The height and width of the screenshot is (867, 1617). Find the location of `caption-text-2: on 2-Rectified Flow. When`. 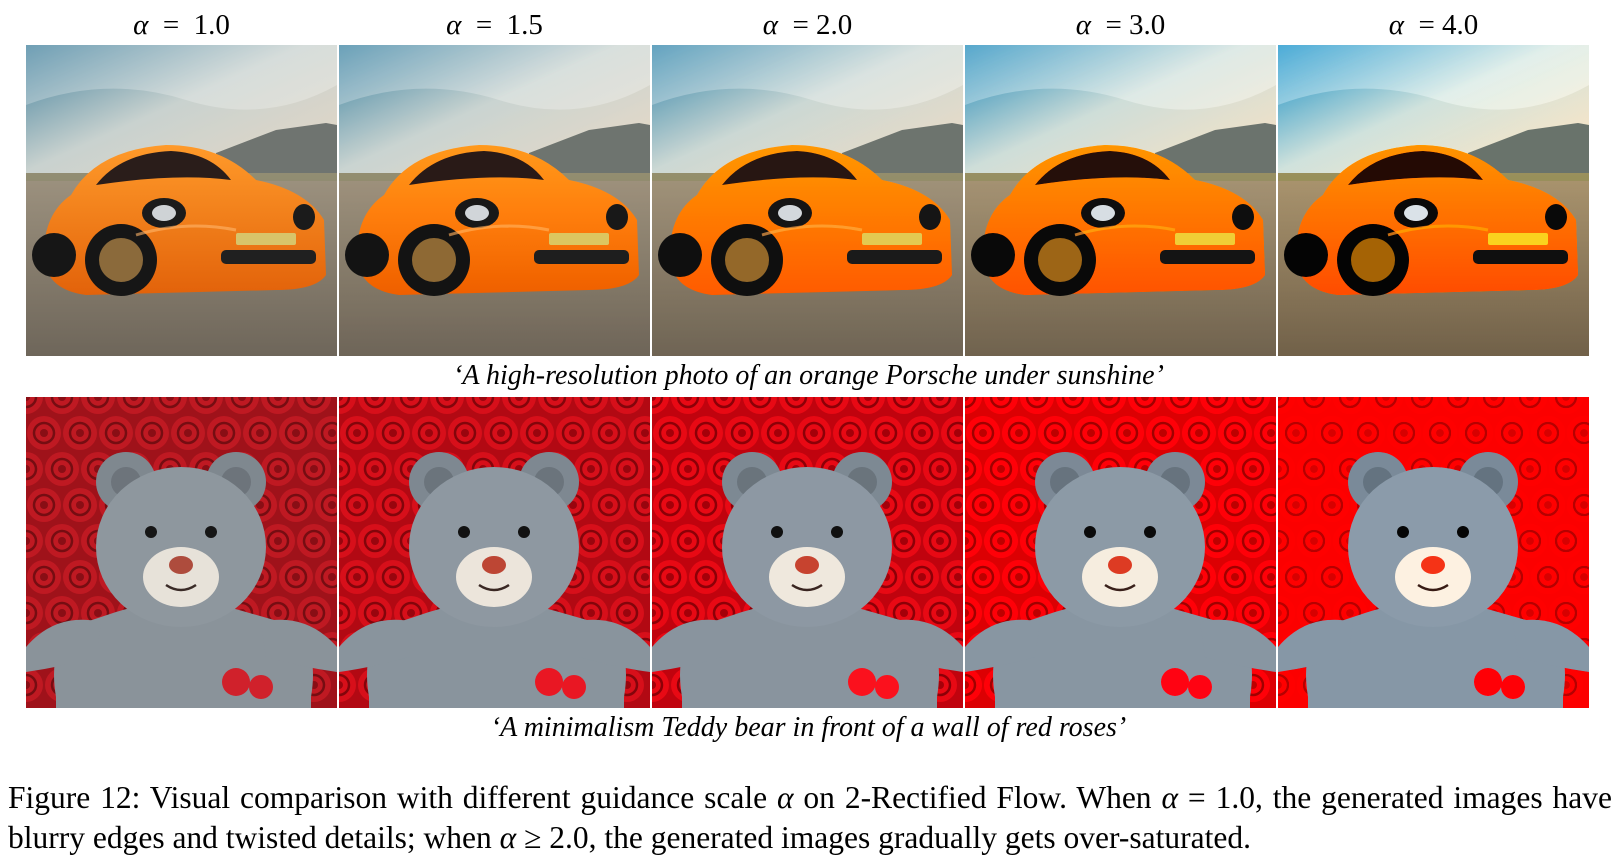

caption-text-2: on 2-Rectified Flow. When is located at coordinates (977, 797).